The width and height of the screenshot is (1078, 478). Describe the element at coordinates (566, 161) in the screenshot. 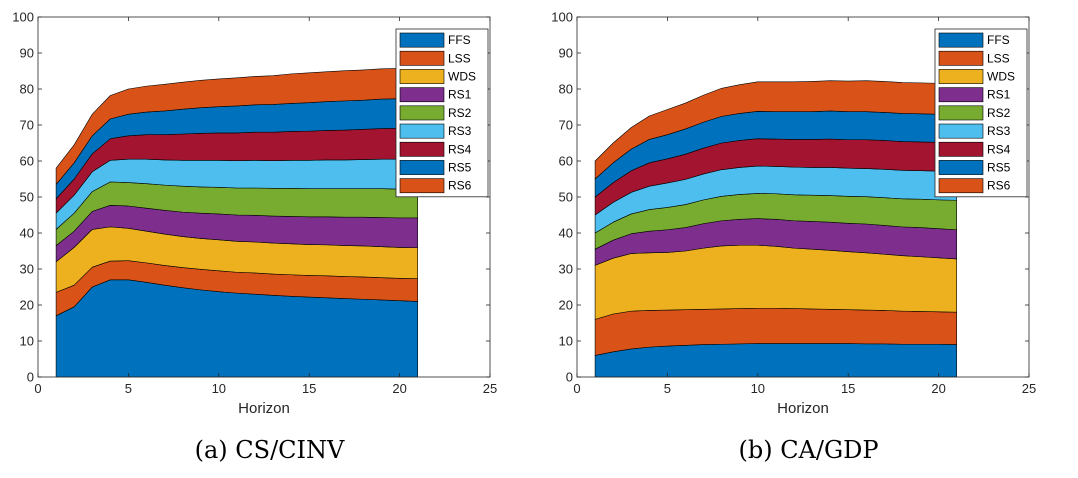

I see `chart-b-ytick-label: 60` at that location.